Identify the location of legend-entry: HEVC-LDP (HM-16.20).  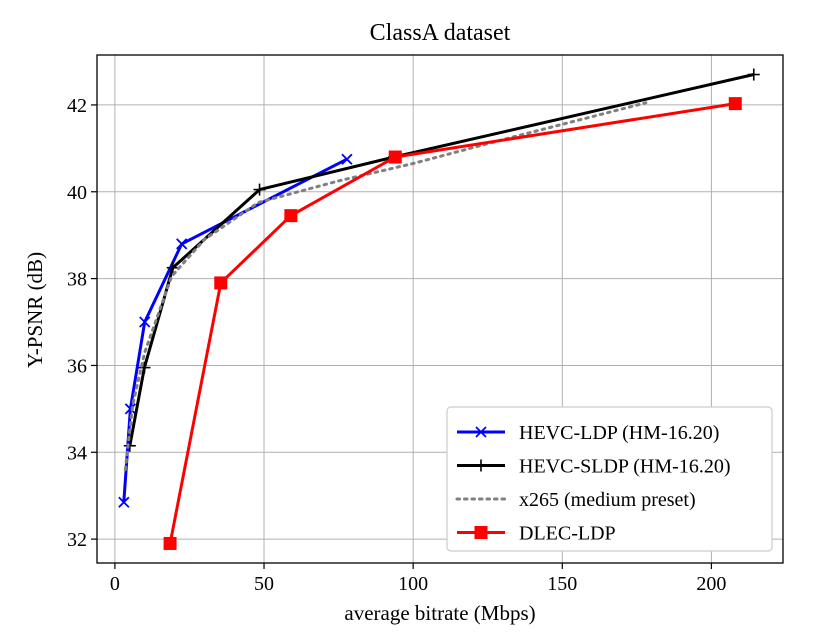
(588, 433).